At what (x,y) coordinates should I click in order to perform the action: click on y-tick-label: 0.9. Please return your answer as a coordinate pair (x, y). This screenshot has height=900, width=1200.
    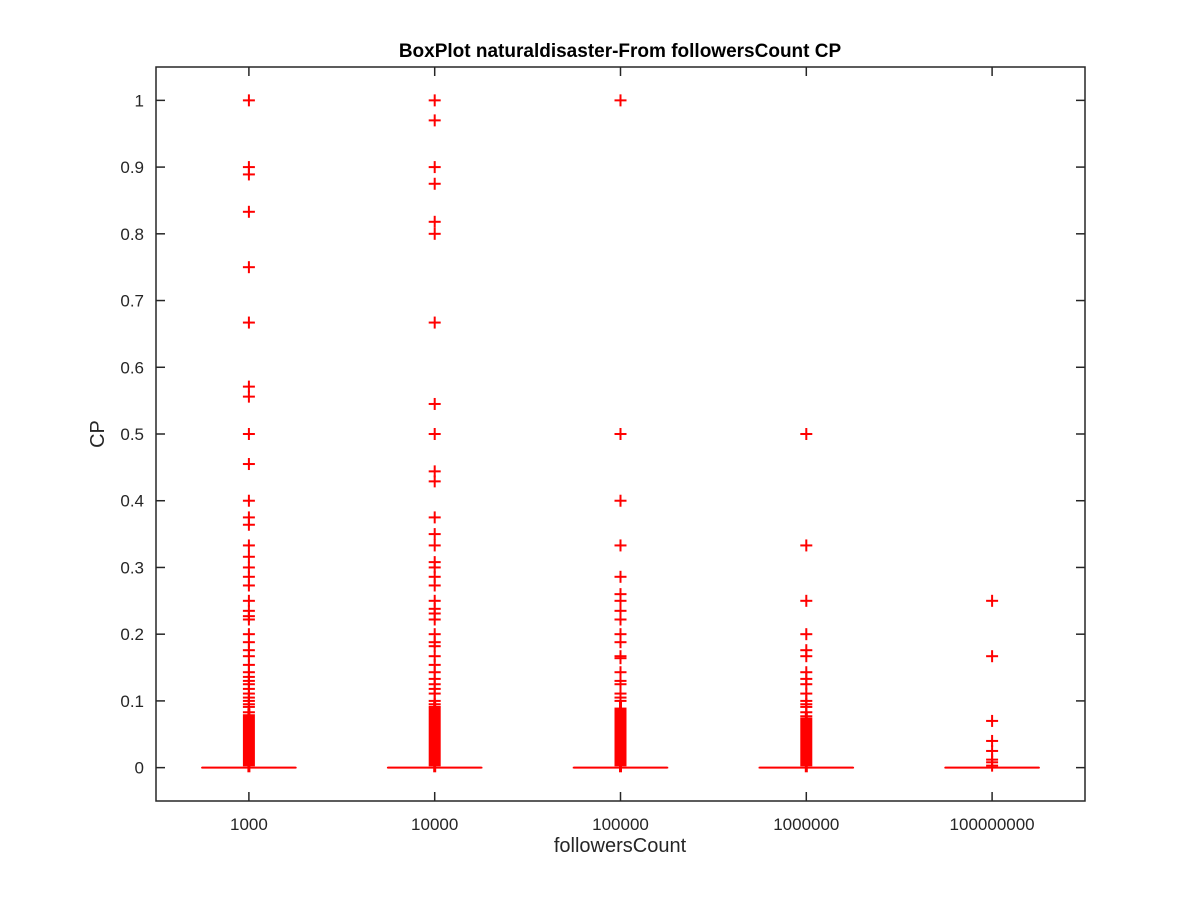
    Looking at the image, I should click on (132, 167).